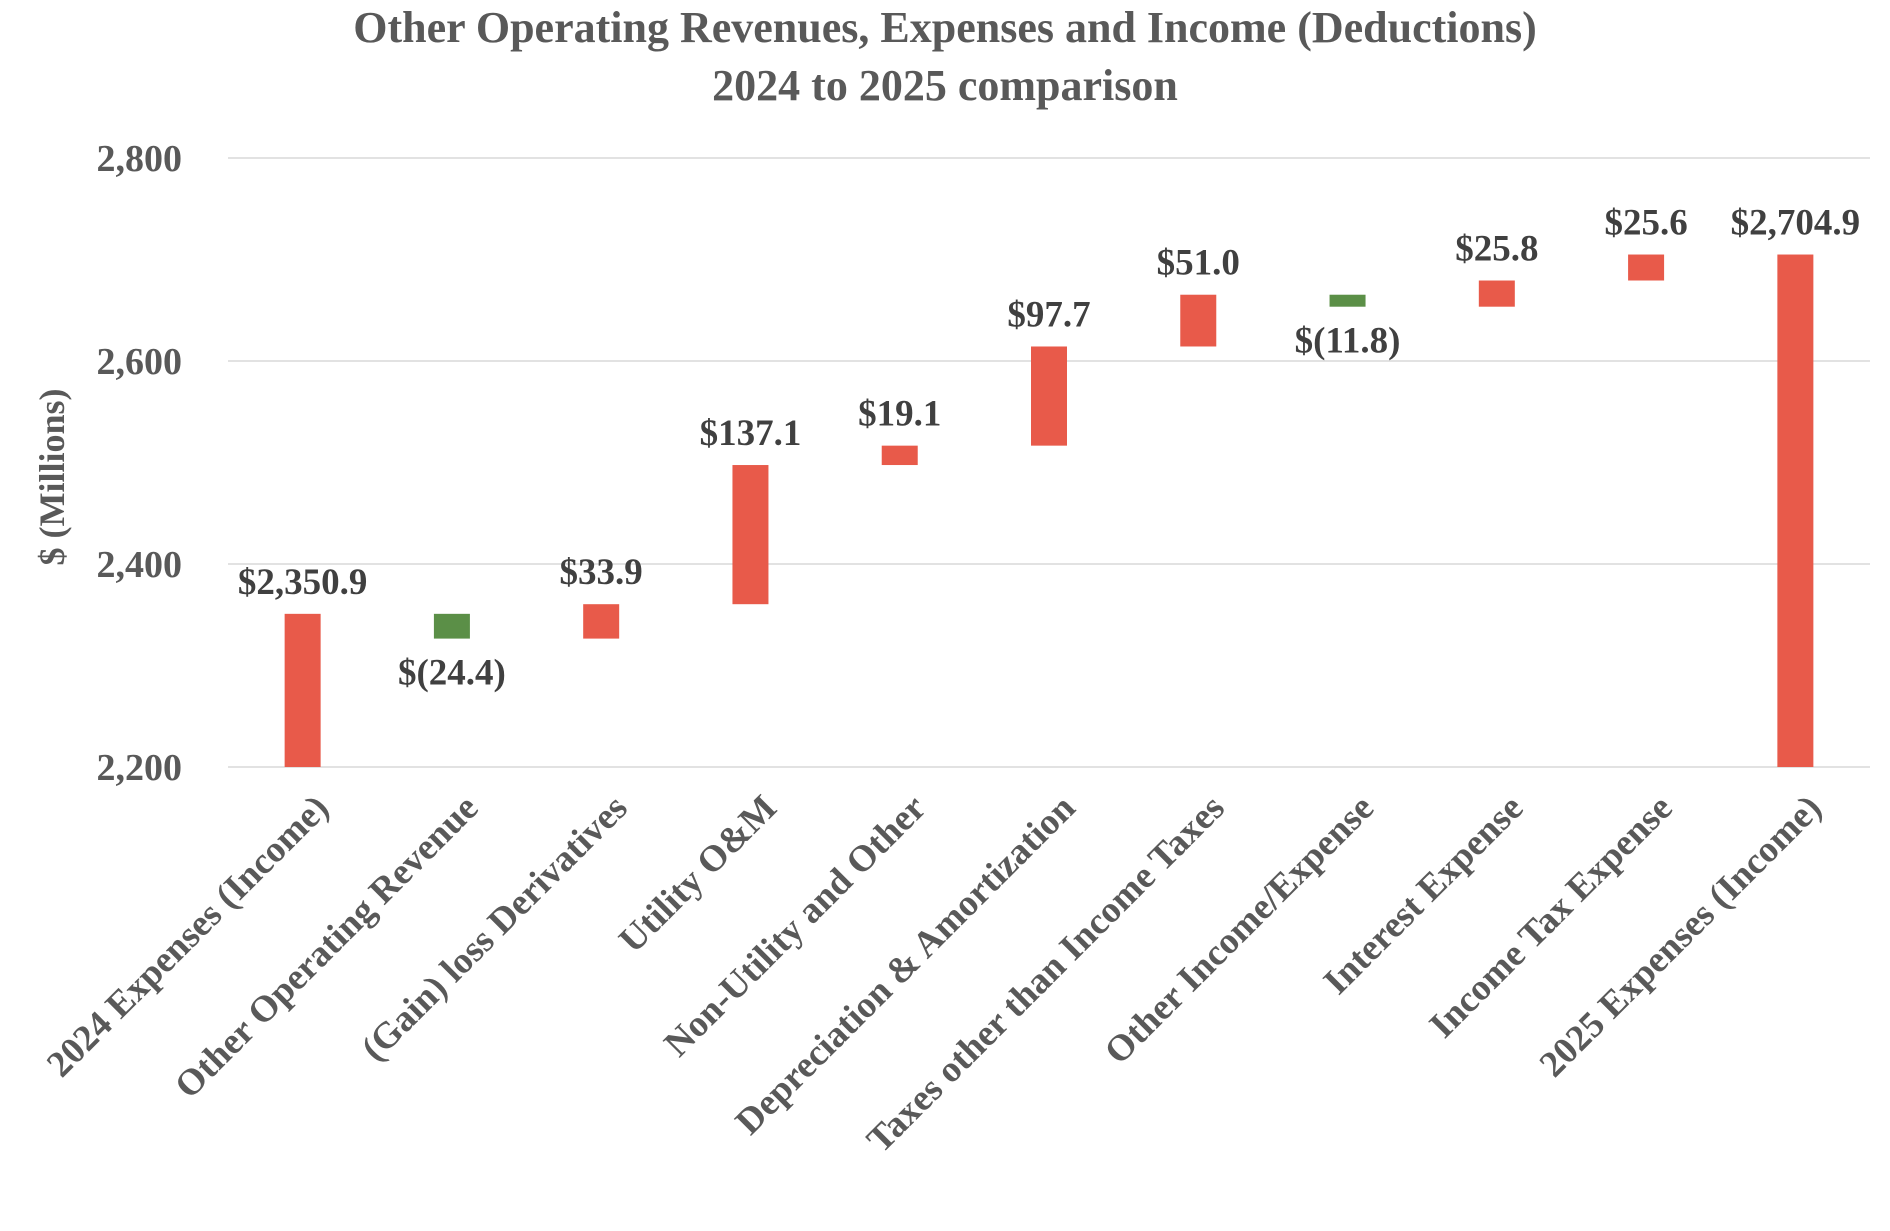  What do you see at coordinates (140, 463) in the screenshot?
I see `y-axis-ticks: 2,200 2,400 2,600 2,800` at bounding box center [140, 463].